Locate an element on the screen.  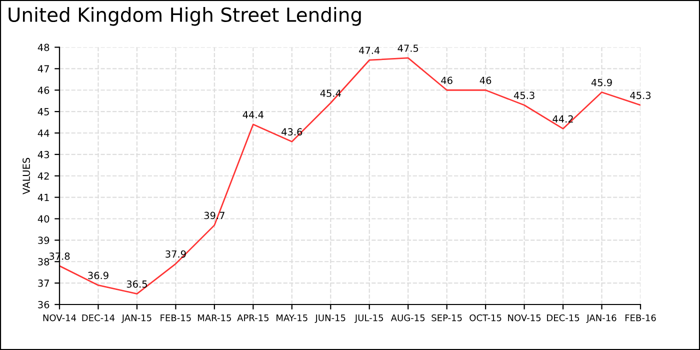
x-tick-label: FEB-15 is located at coordinates (175, 318).